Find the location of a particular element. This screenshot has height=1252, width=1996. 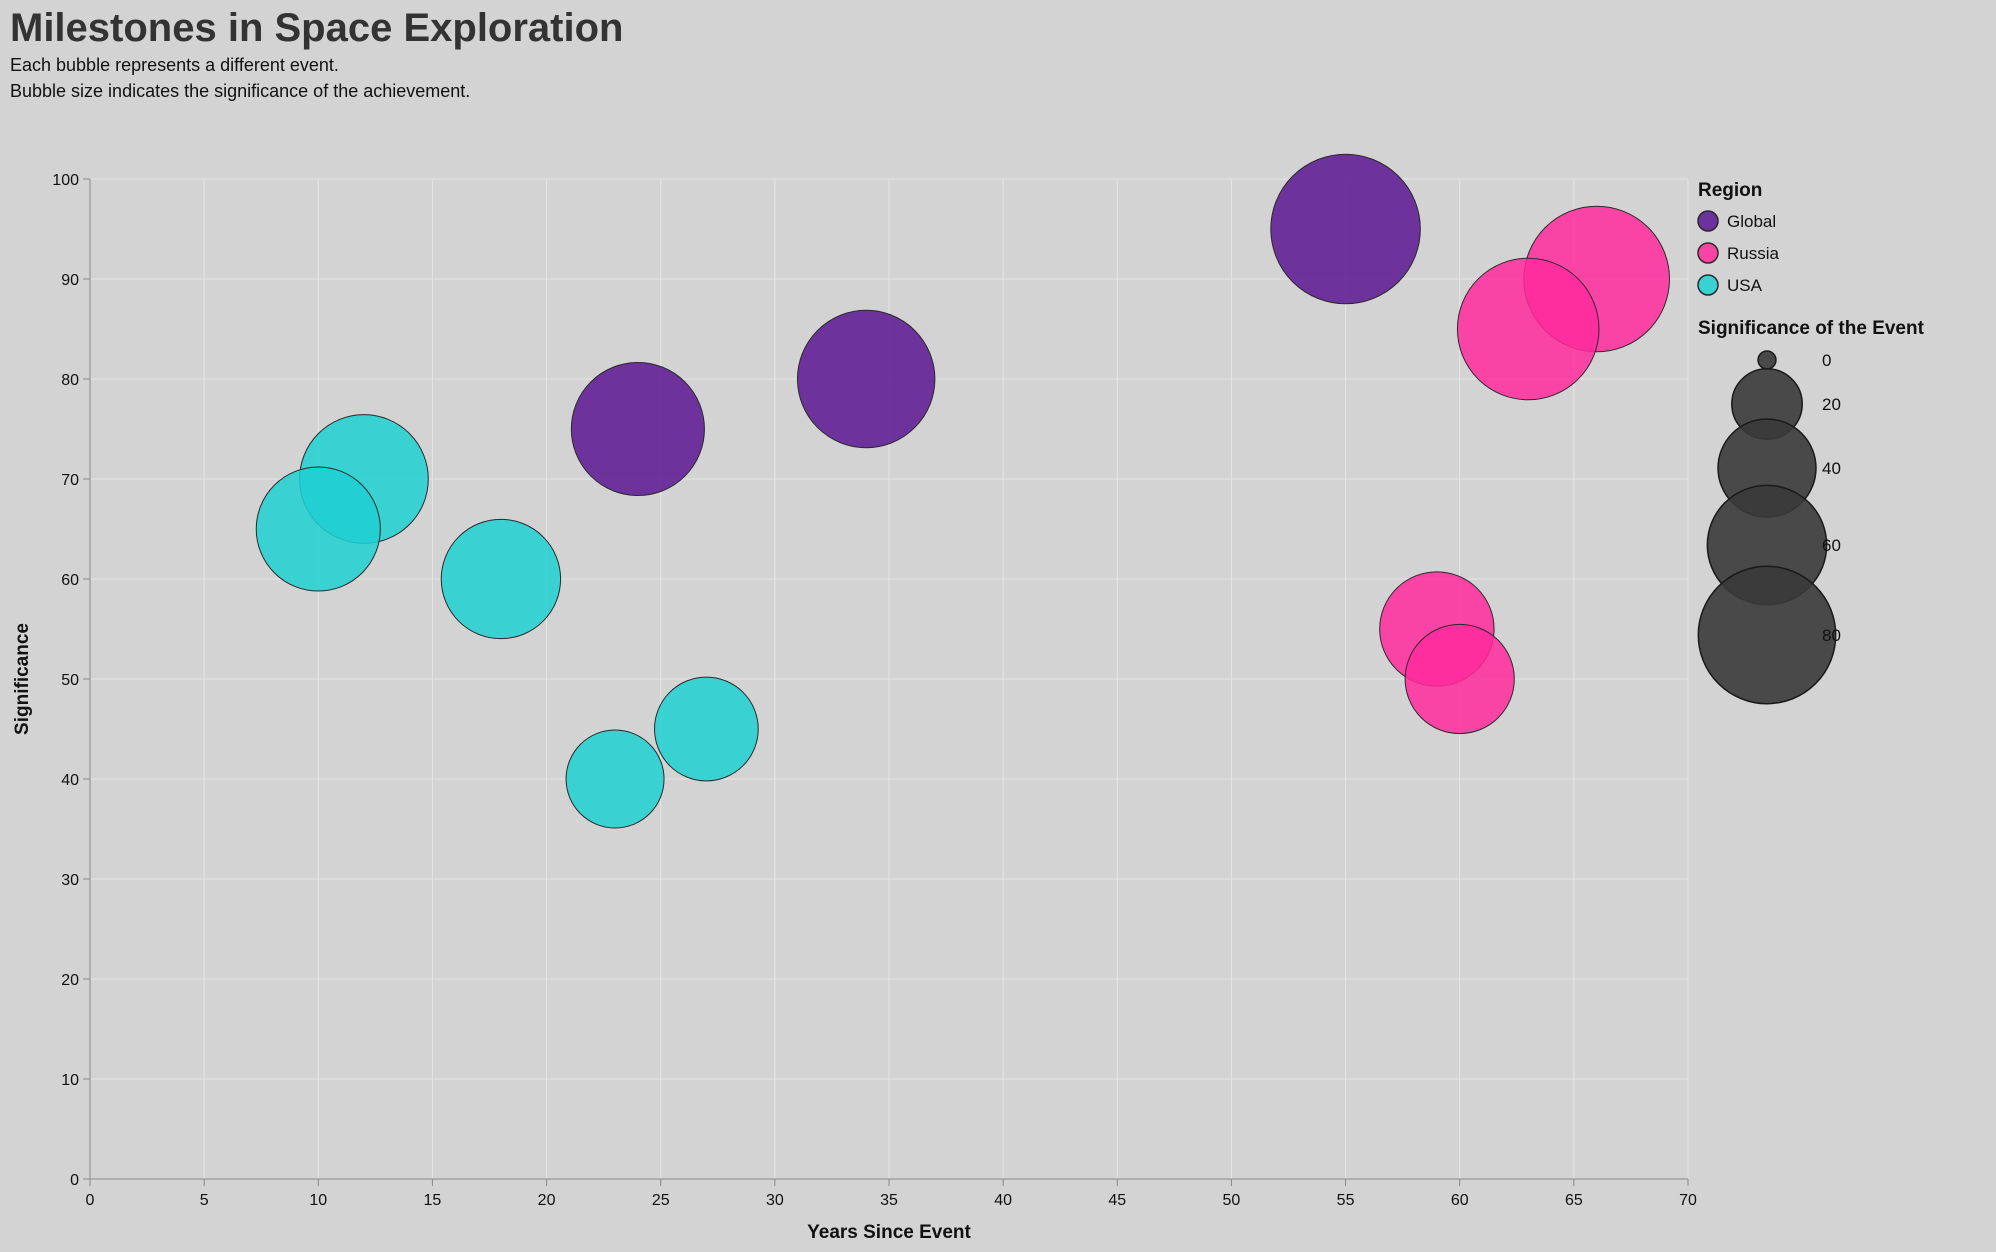

legend-label-global: Global is located at coordinates (1751, 221).